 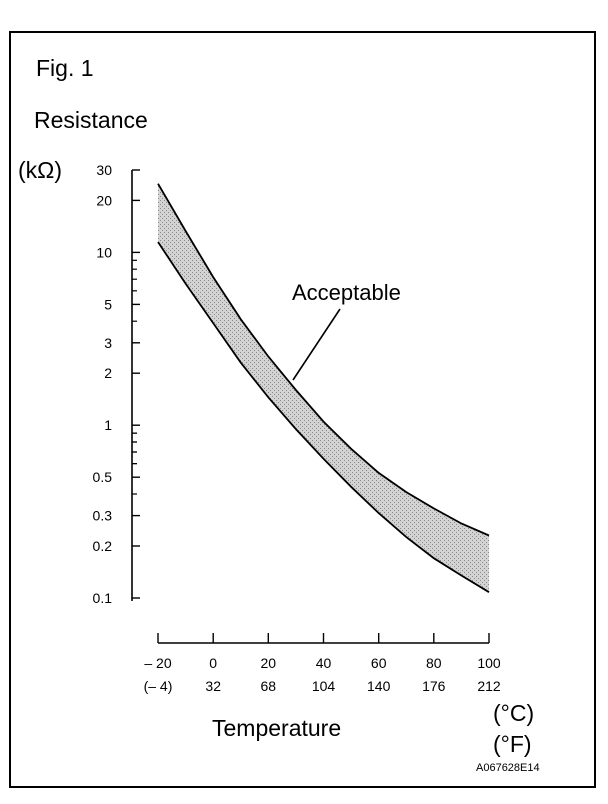 I want to click on x-tick-label-fahrenheit: 104, so click(x=324, y=686).